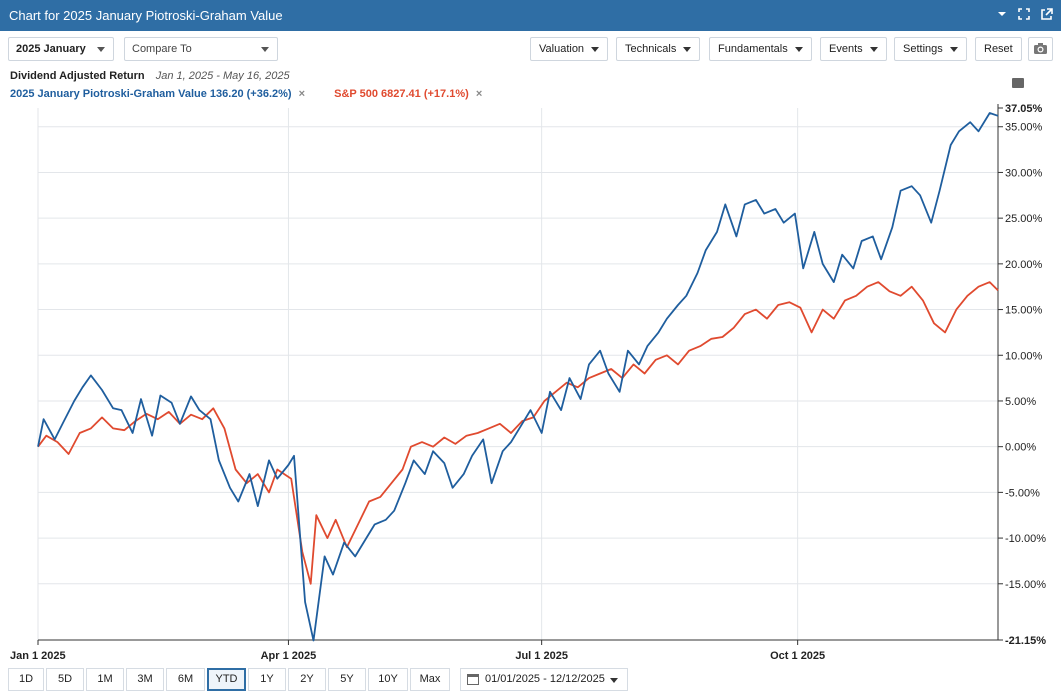 The height and width of the screenshot is (693, 1061). What do you see at coordinates (1018, 83) in the screenshot?
I see `data-table-icon` at bounding box center [1018, 83].